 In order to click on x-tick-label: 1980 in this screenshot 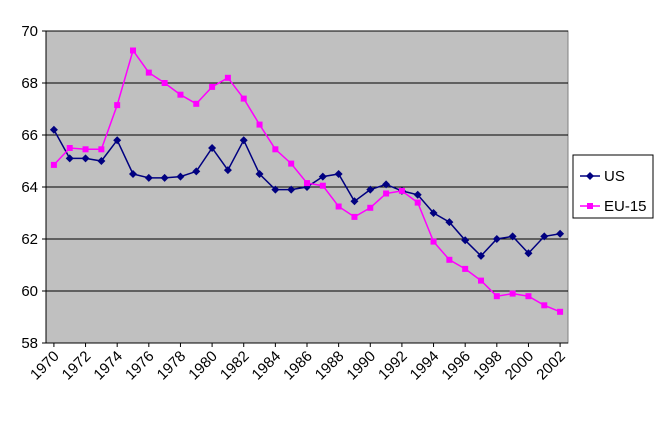, I will do `click(203, 366)`.